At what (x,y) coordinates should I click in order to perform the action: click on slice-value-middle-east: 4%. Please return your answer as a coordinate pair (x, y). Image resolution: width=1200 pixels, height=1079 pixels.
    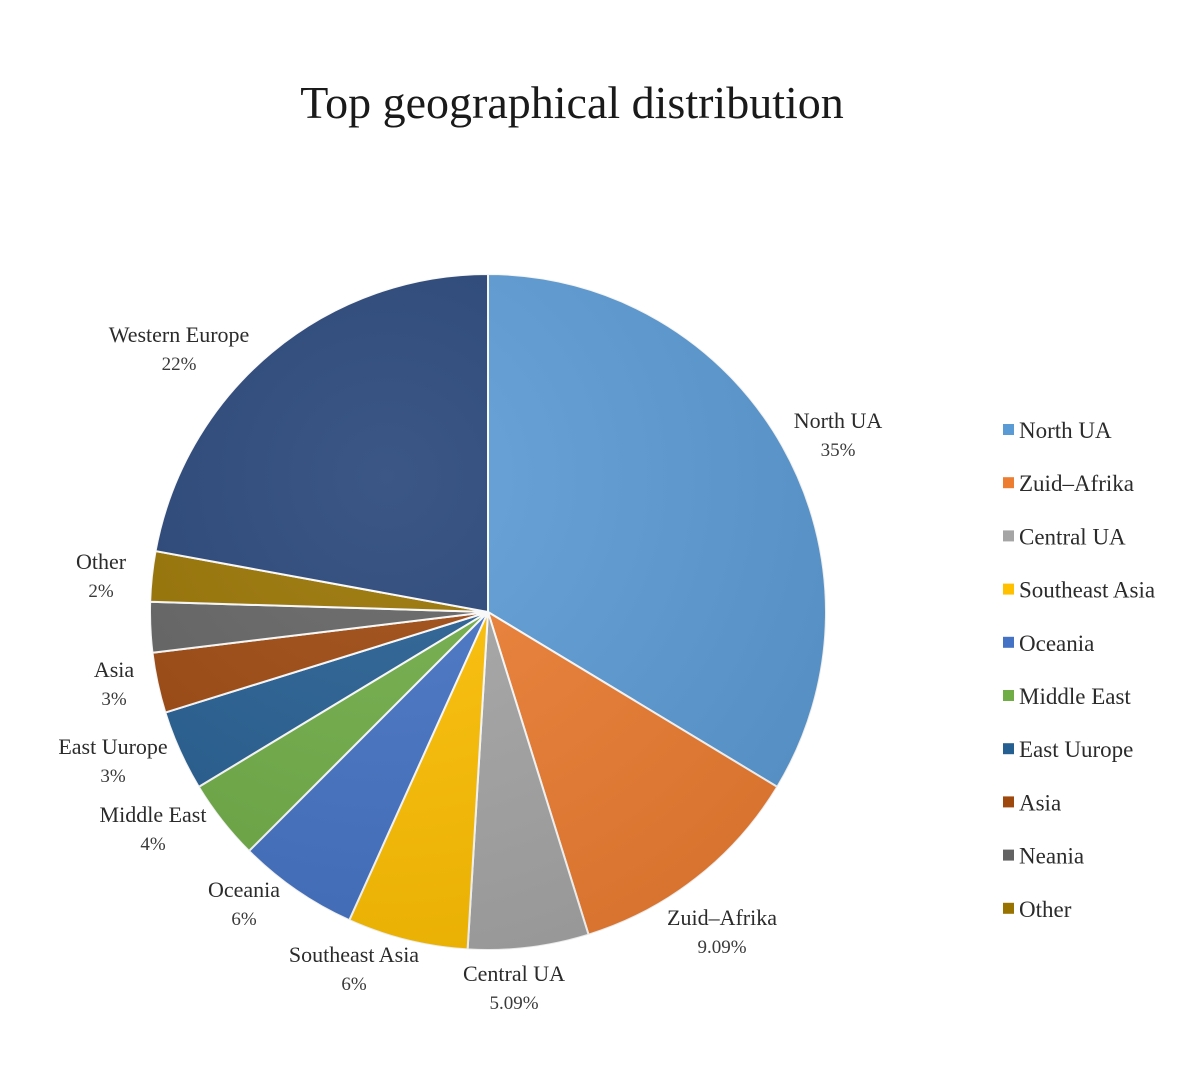
    Looking at the image, I should click on (153, 844).